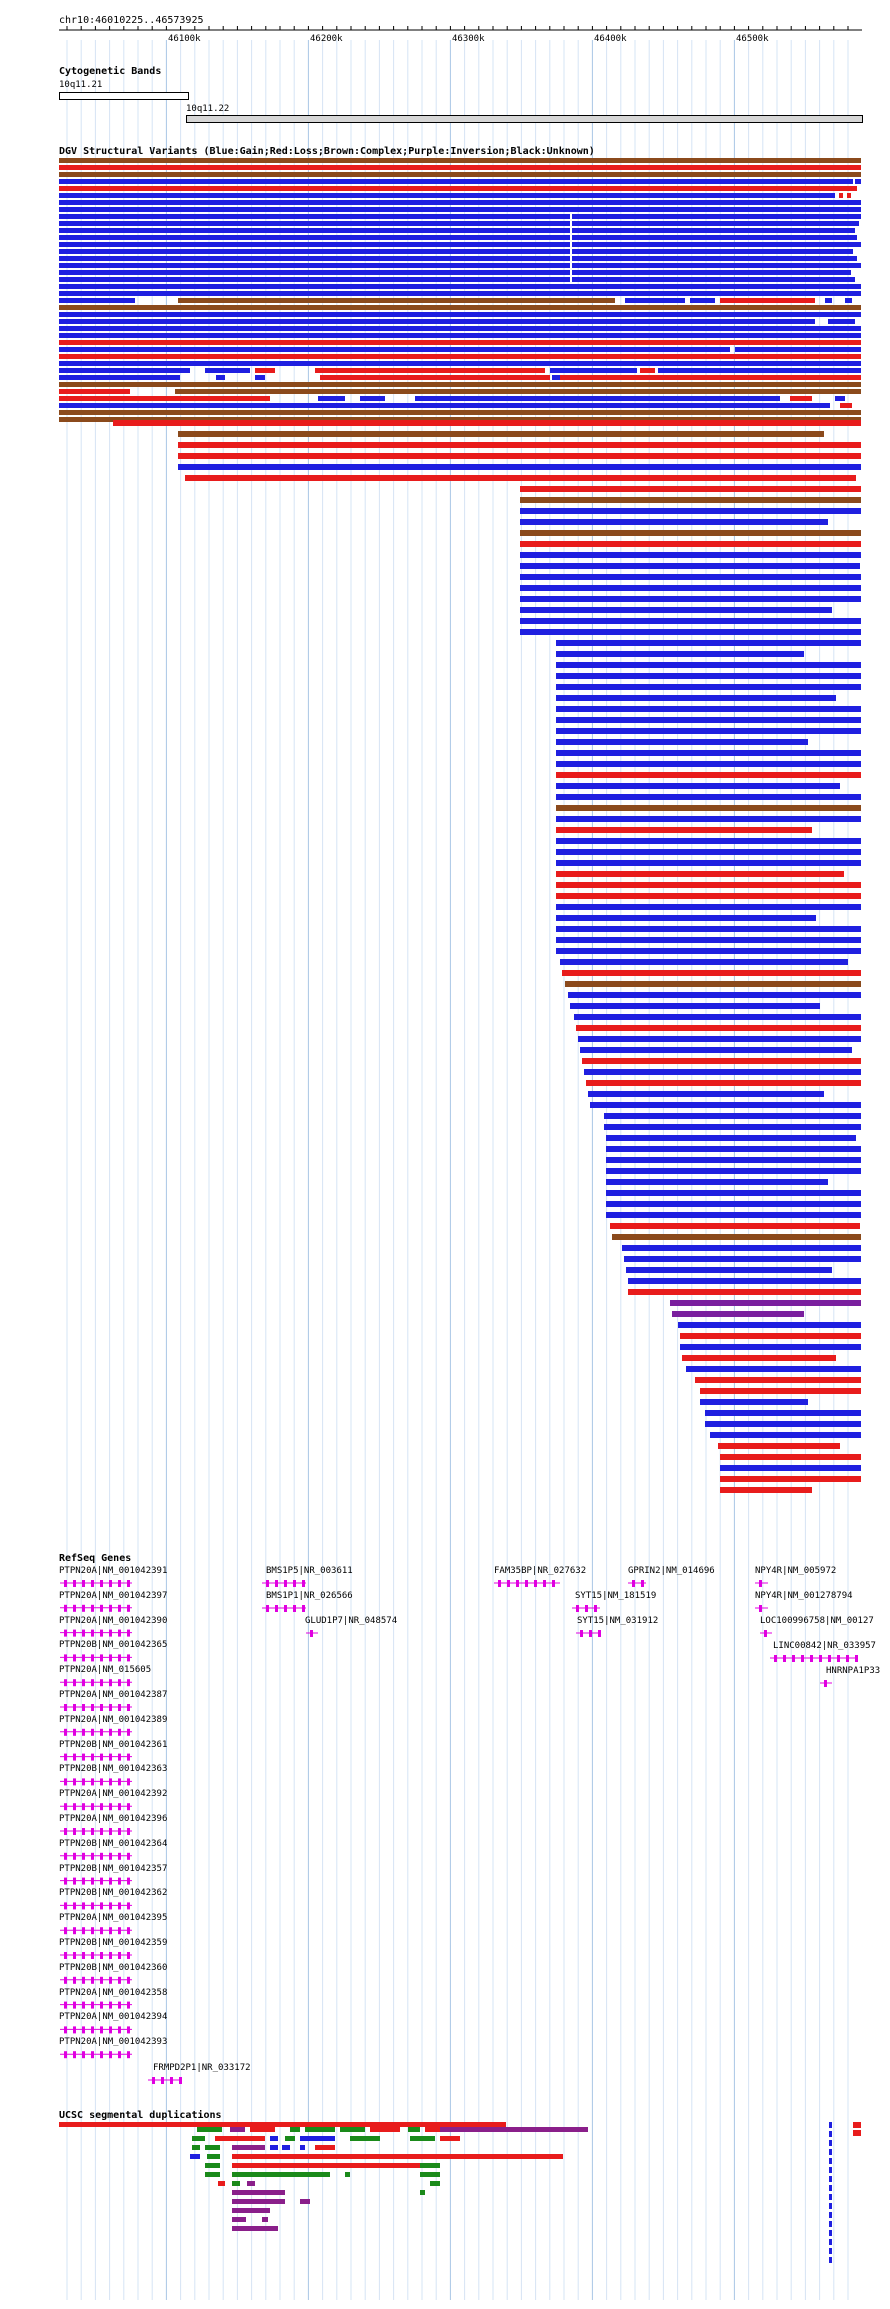 The height and width of the screenshot is (2309, 890). What do you see at coordinates (796, 1571) in the screenshot?
I see `gene-label: NPY4R|NM_005972` at bounding box center [796, 1571].